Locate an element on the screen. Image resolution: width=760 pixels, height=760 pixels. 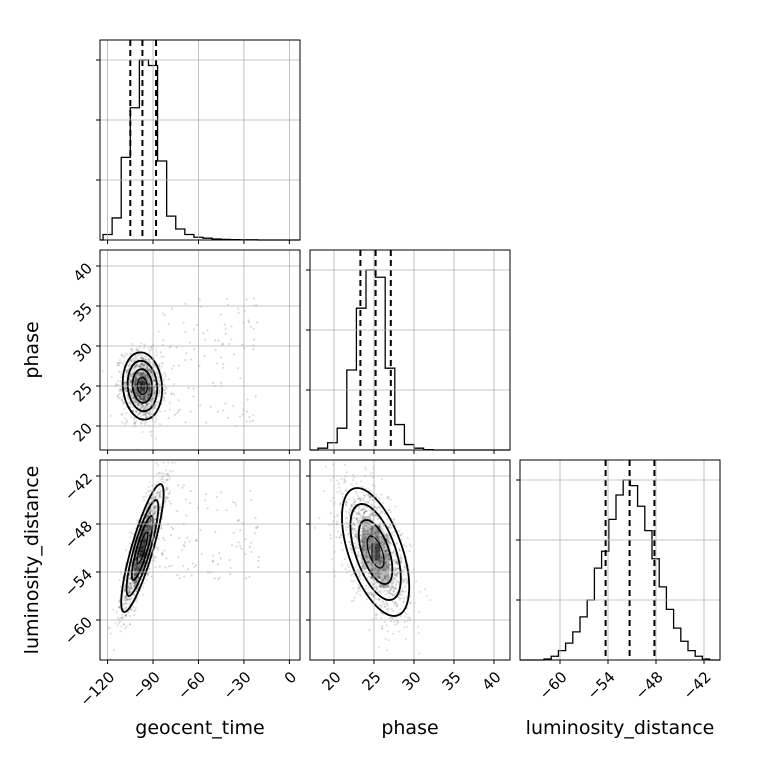
y-tick-label: 40 is located at coordinates (83, 272).